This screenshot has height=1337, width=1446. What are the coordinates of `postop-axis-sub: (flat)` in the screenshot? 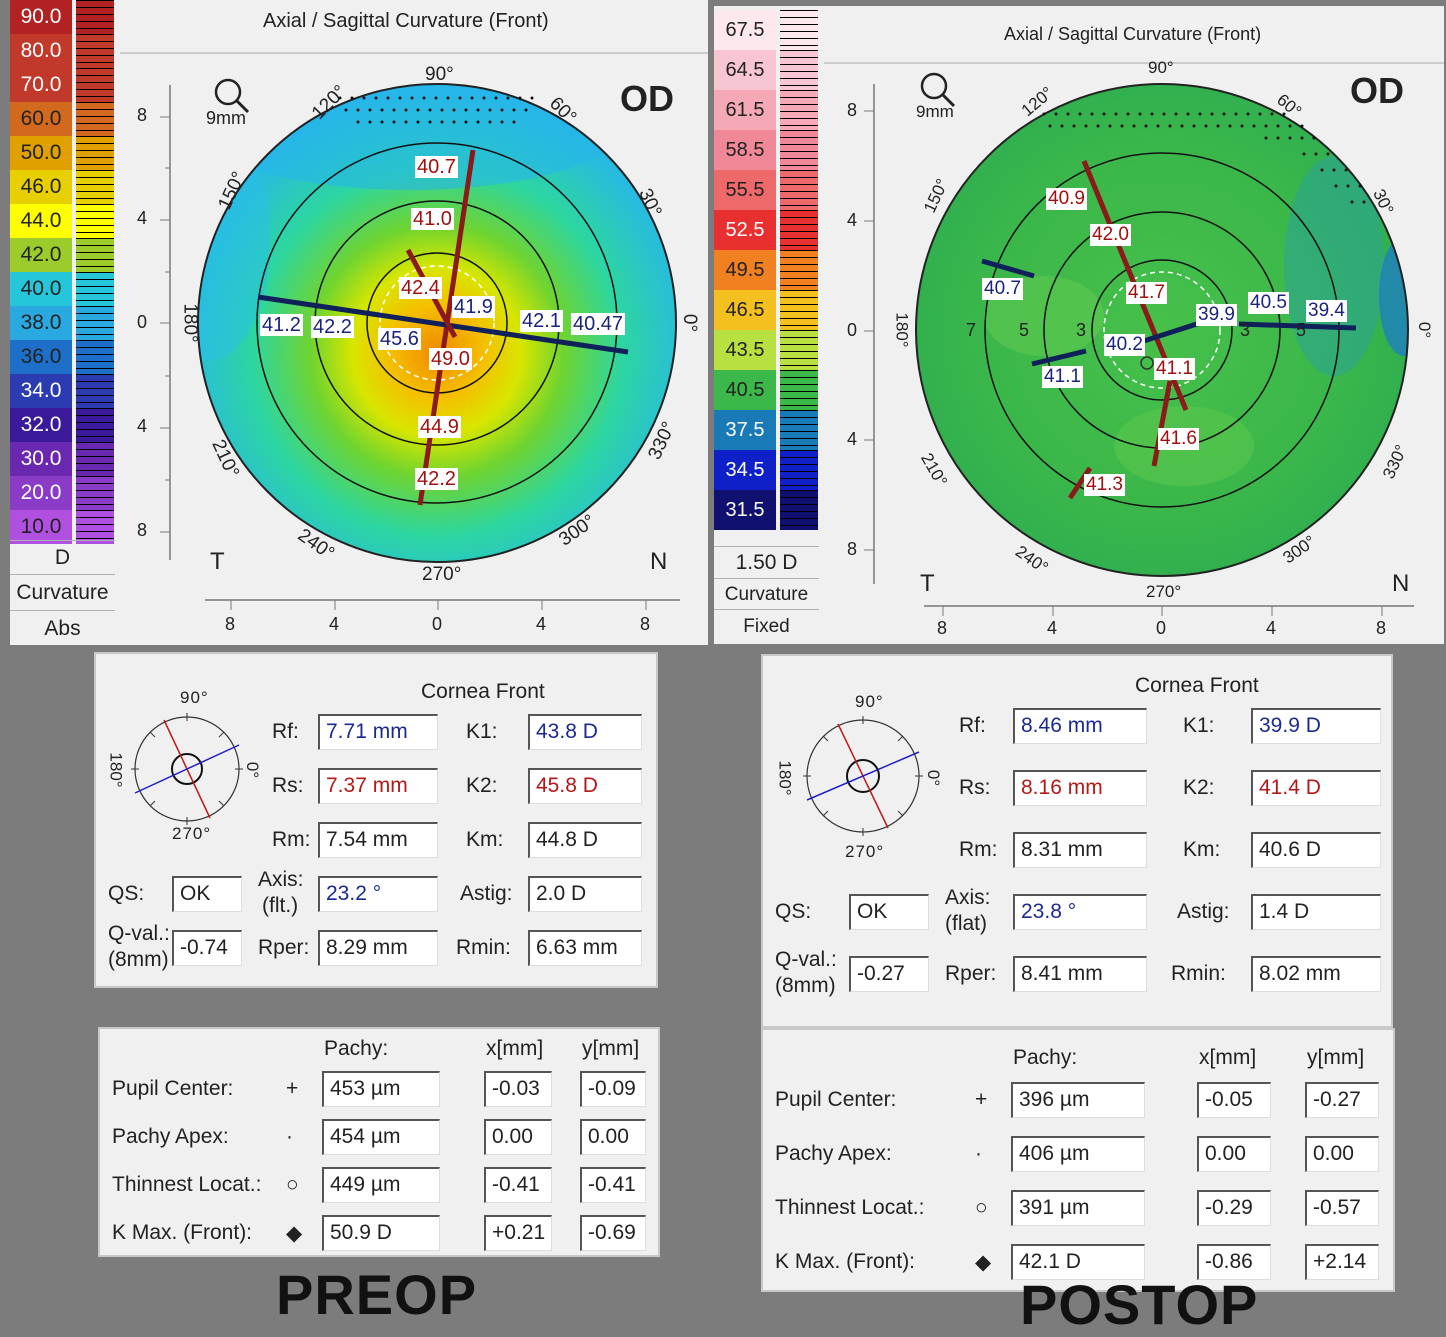 It's located at (966, 923).